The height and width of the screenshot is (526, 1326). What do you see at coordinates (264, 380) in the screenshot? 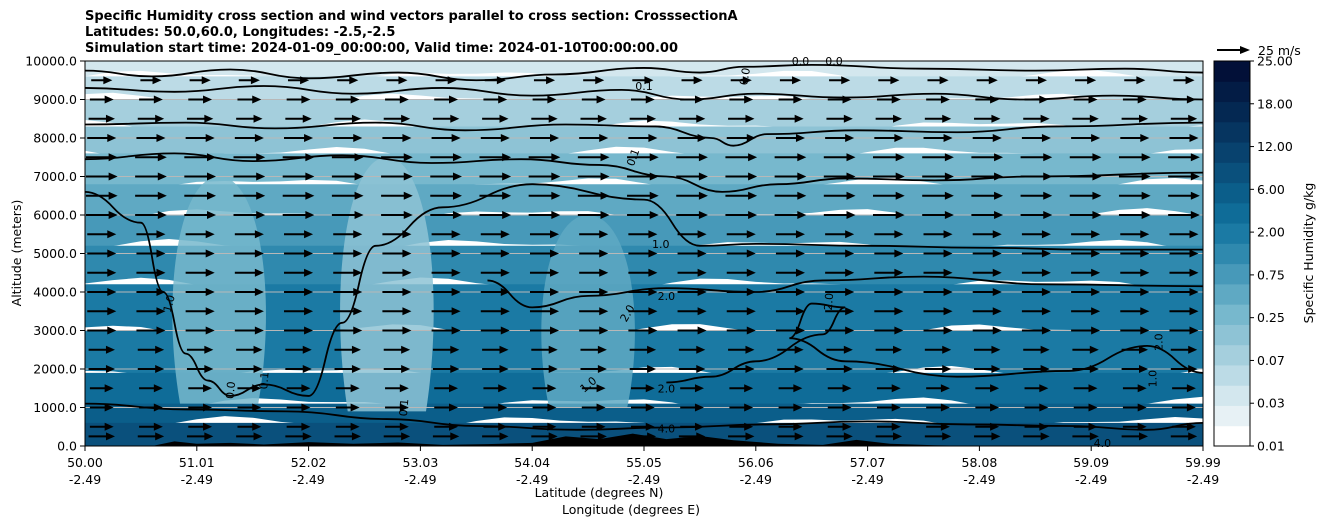
I see `contour-label: 0.1` at bounding box center [264, 380].